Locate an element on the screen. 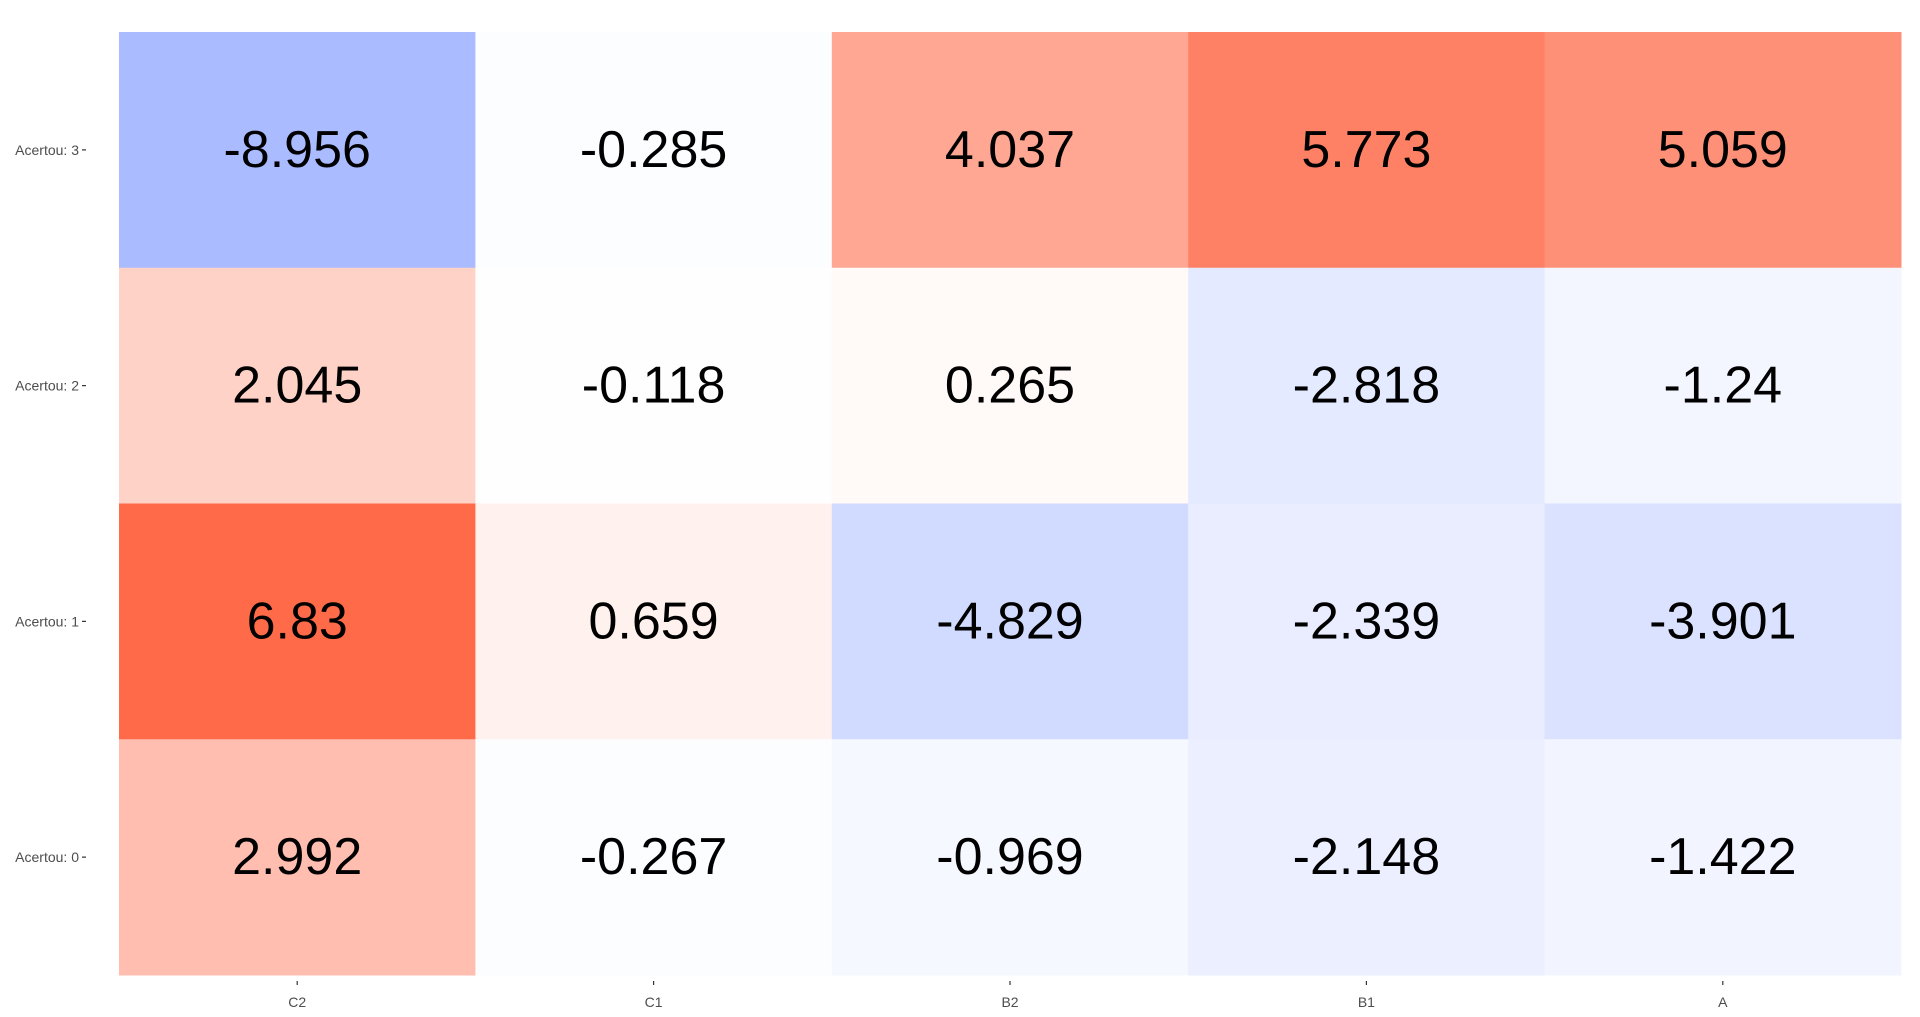  y-axis-tick-label: Acertou: 3 is located at coordinates (47, 150).